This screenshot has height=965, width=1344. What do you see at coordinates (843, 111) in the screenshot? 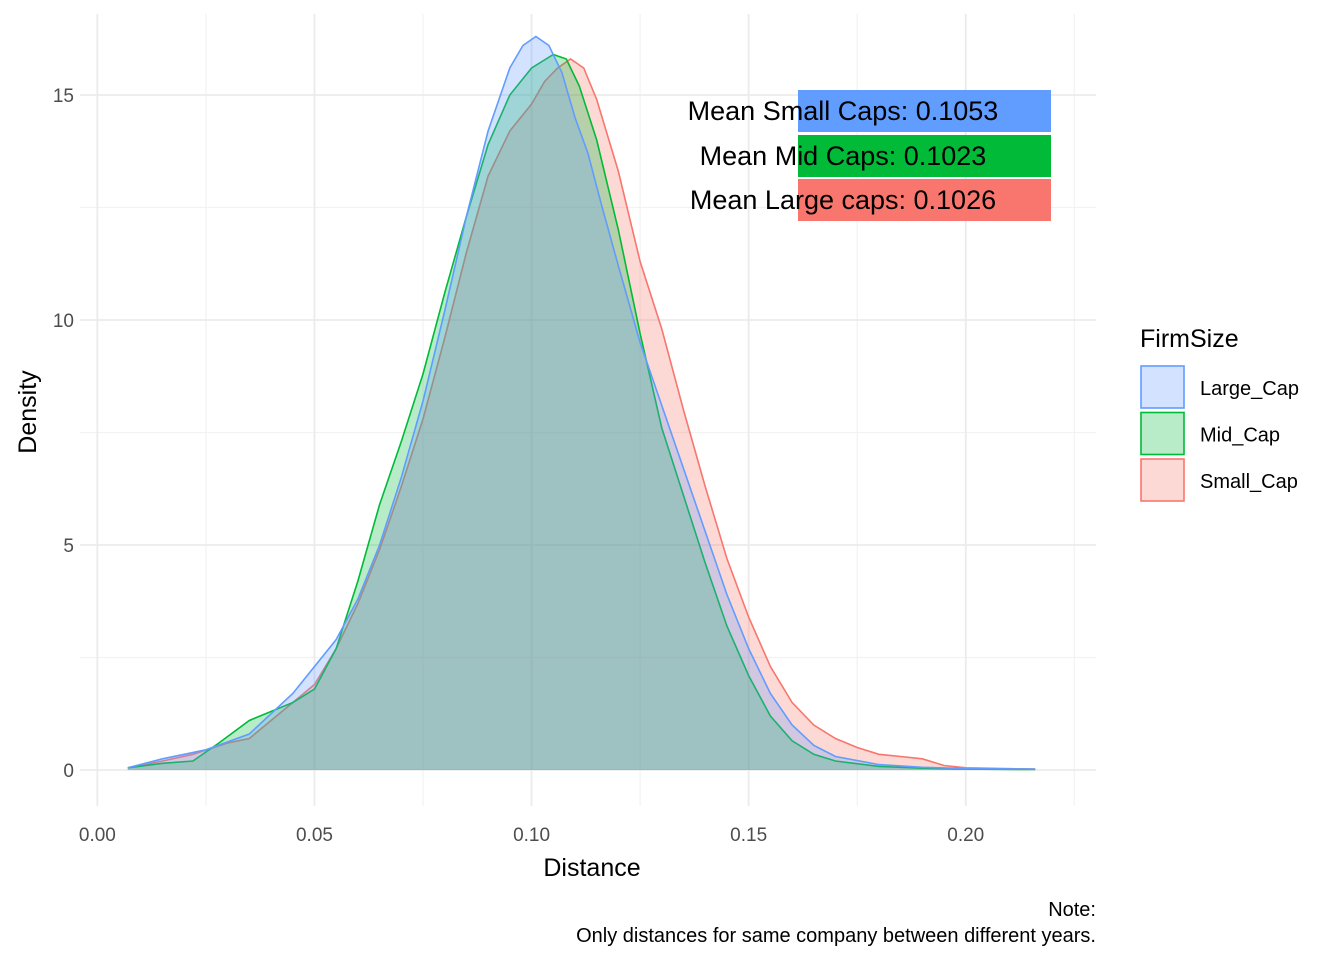
I see `mean-annotation-text: Mean Small Caps: 0.1053` at bounding box center [843, 111].